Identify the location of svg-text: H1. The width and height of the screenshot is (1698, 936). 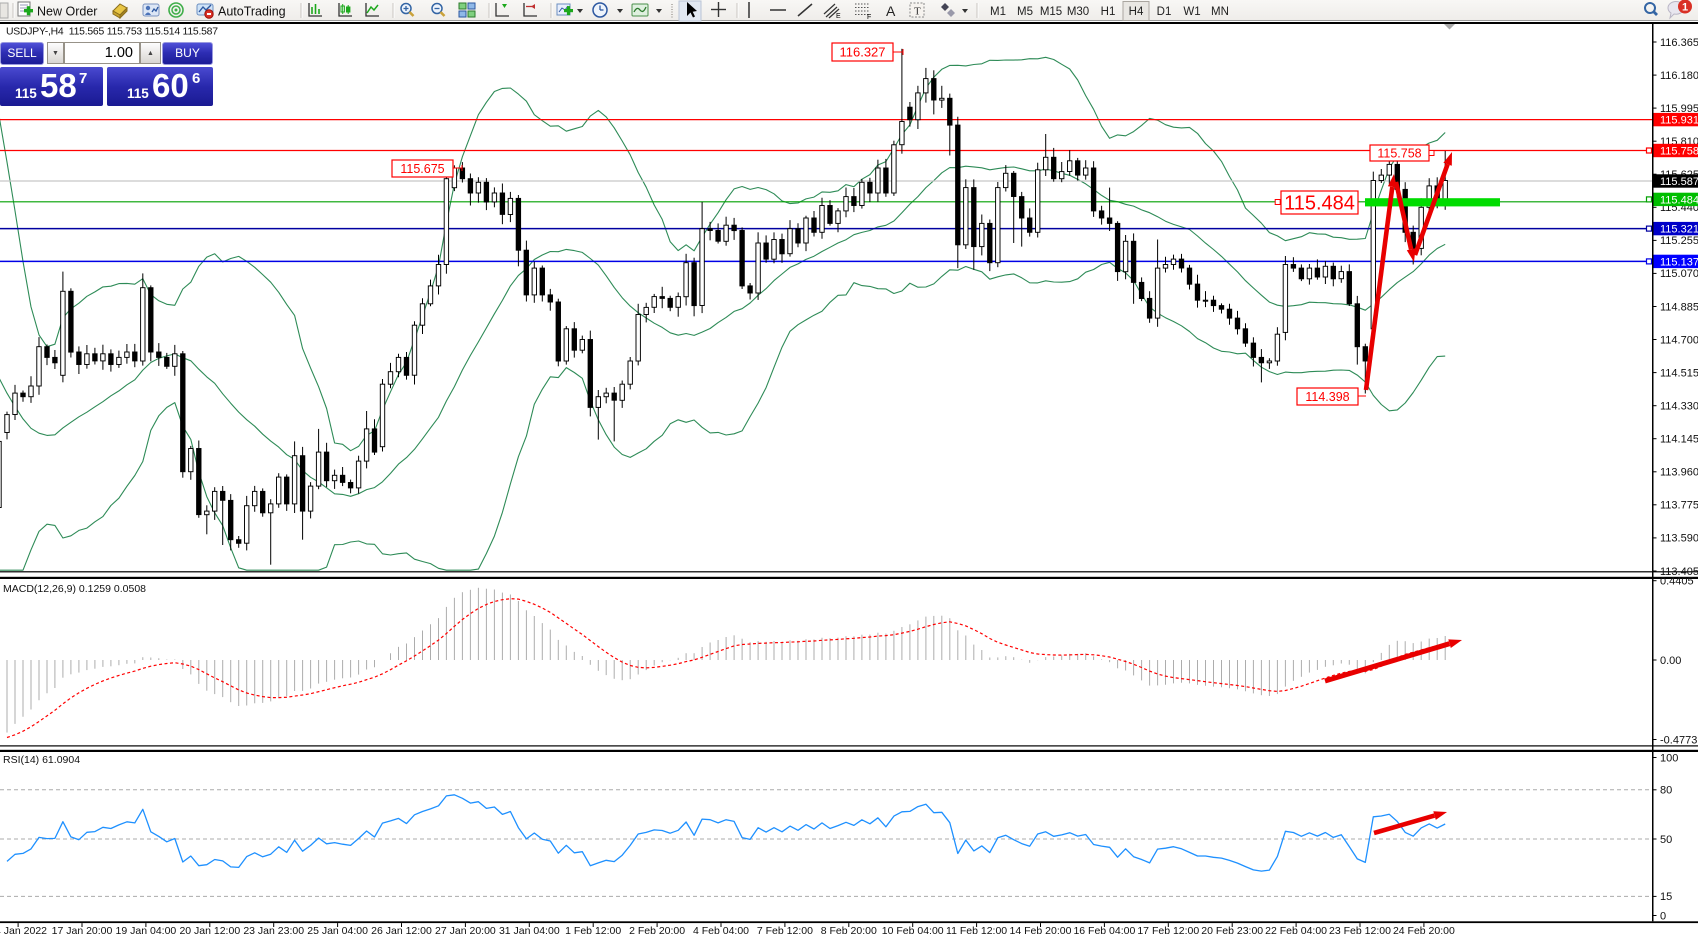
(1108, 12).